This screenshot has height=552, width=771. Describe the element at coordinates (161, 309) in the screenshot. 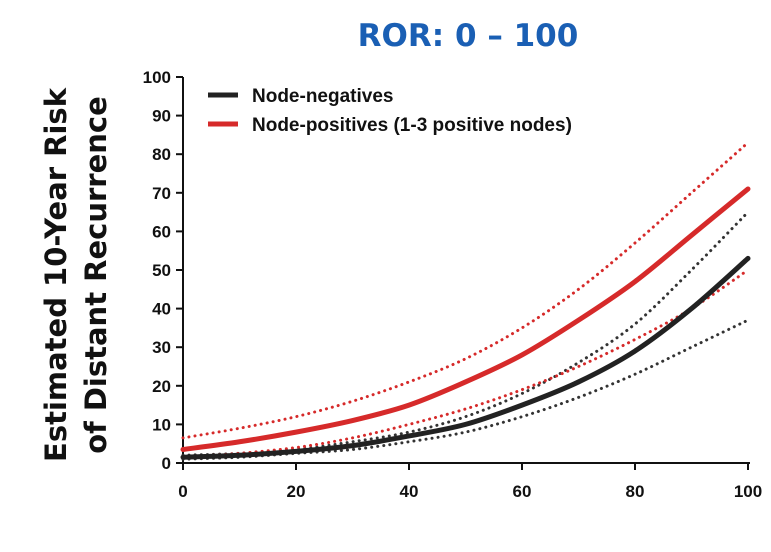

I see `y-tick-label: 40` at that location.